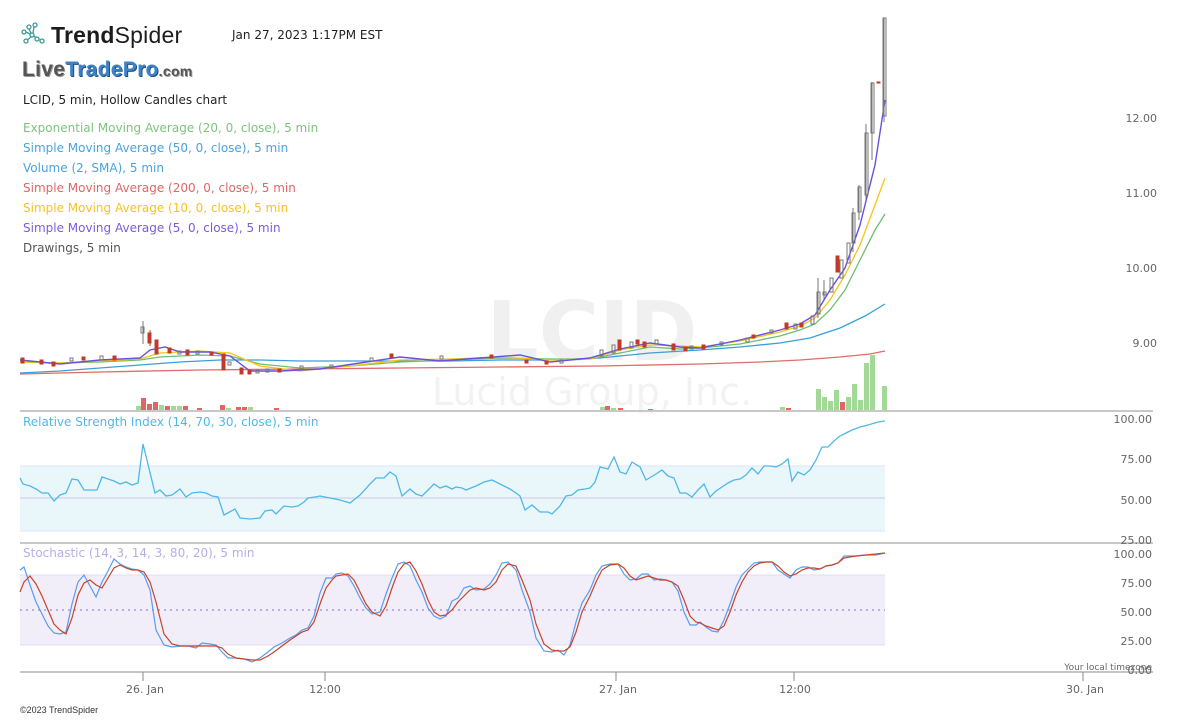  I want to click on stoch-tick-50: 50.00, so click(1137, 612).